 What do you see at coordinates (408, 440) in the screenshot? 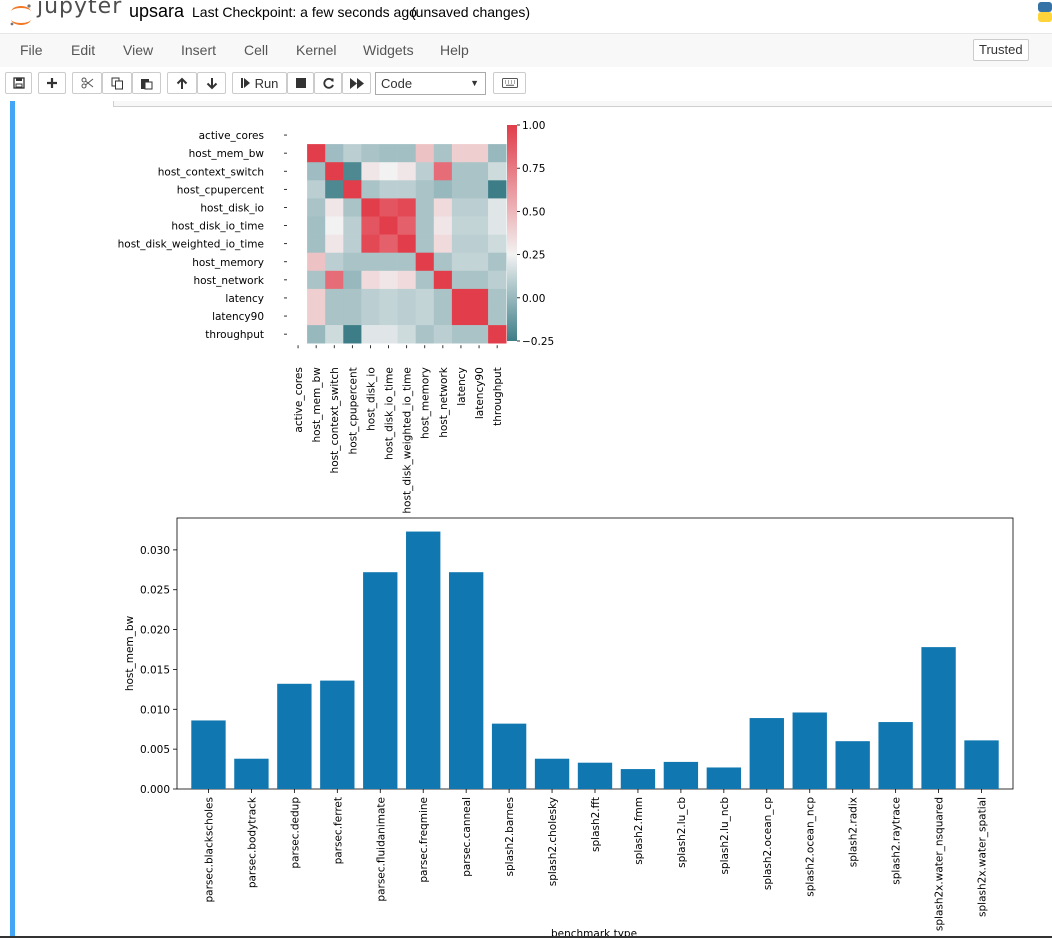
I see `heatmap-col-label: host_disk_weighted_io_time` at bounding box center [408, 440].